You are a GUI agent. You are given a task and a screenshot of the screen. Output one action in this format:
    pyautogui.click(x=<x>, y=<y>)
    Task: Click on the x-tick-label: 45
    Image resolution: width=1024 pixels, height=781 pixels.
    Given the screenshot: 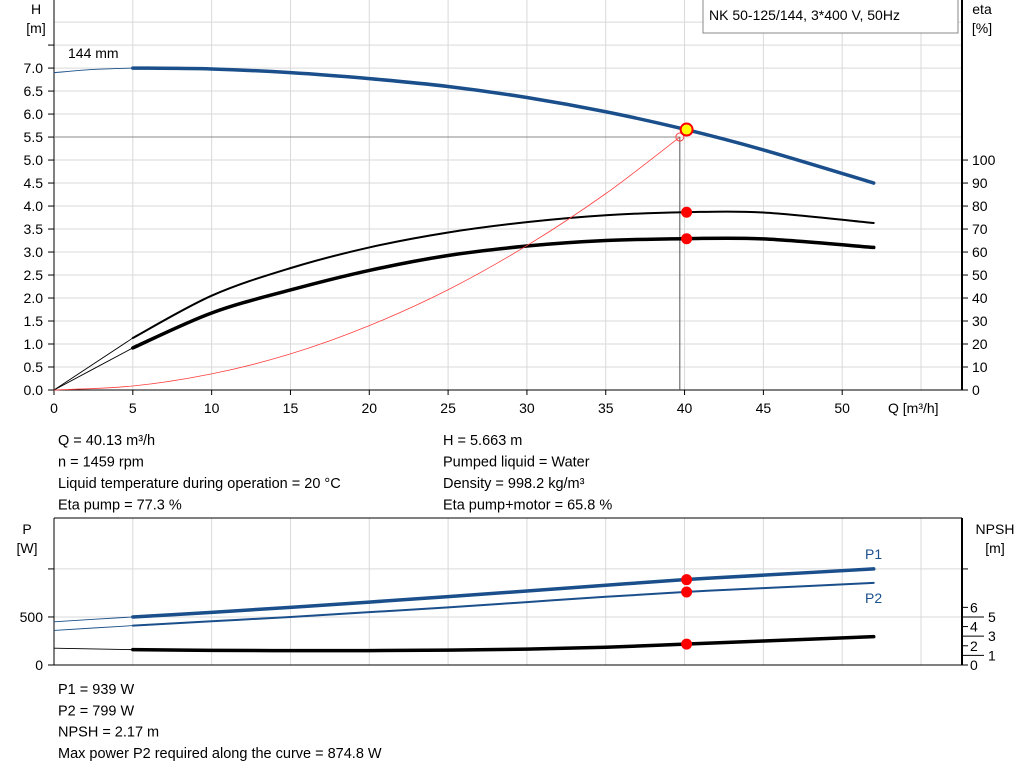 What is the action you would take?
    pyautogui.click(x=764, y=408)
    